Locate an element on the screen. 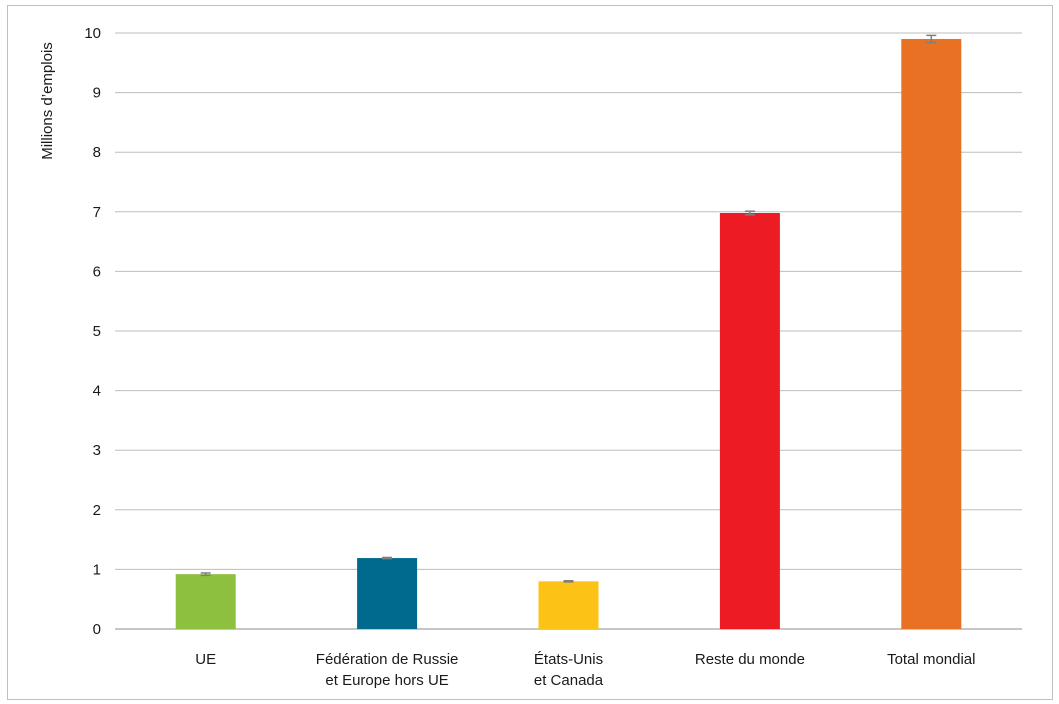 This screenshot has width=1059, height=704. y-tick-label: 1 is located at coordinates (97, 569).